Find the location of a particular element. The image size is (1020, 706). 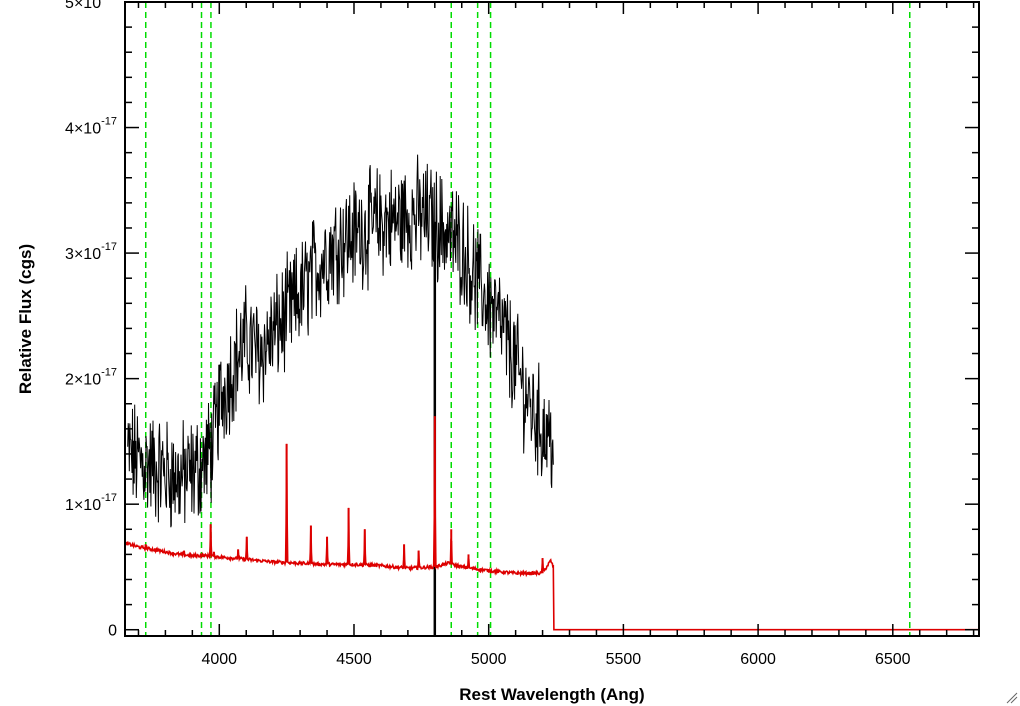

x-tick-label: 4000 is located at coordinates (219, 659).